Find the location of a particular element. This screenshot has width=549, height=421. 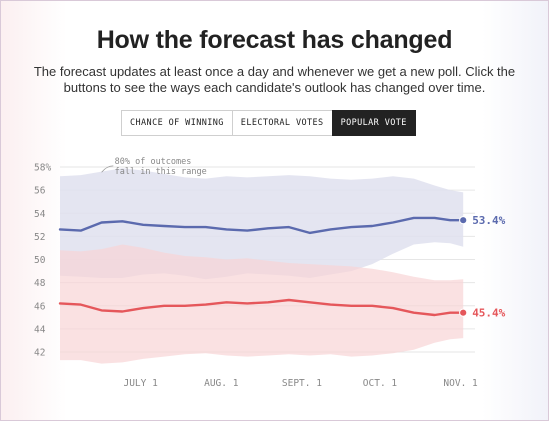

blue-series-line is located at coordinates (261, 225).